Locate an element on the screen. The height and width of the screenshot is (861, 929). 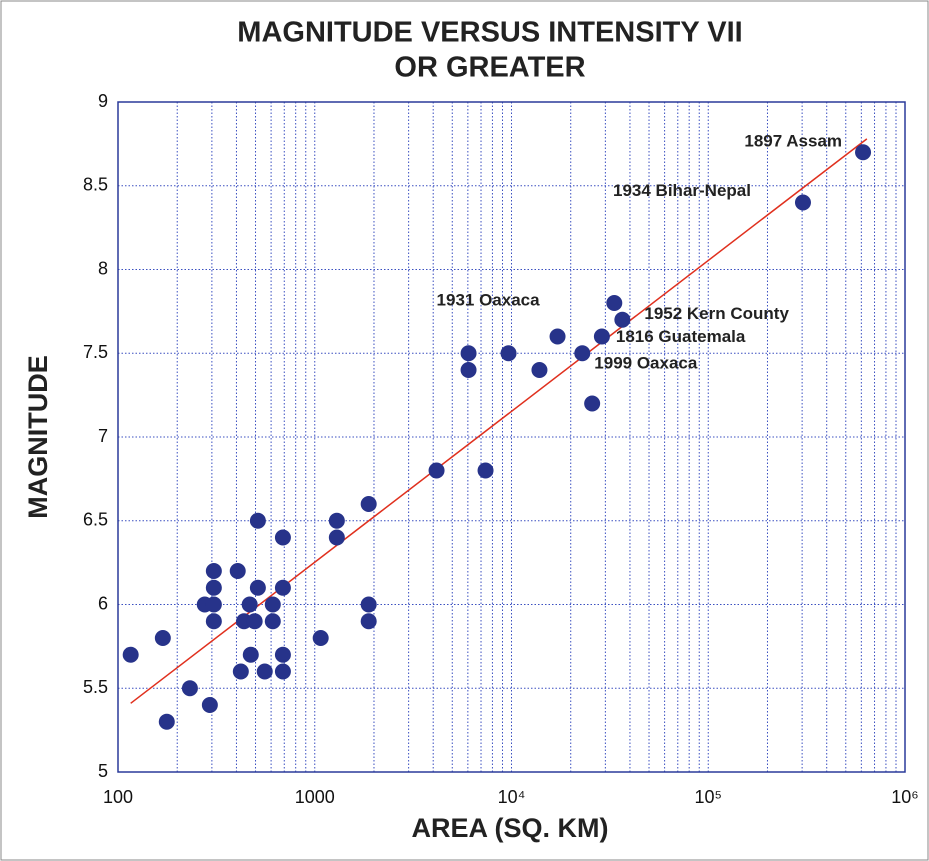
x-tick-label: 10⁴ is located at coordinates (512, 797).